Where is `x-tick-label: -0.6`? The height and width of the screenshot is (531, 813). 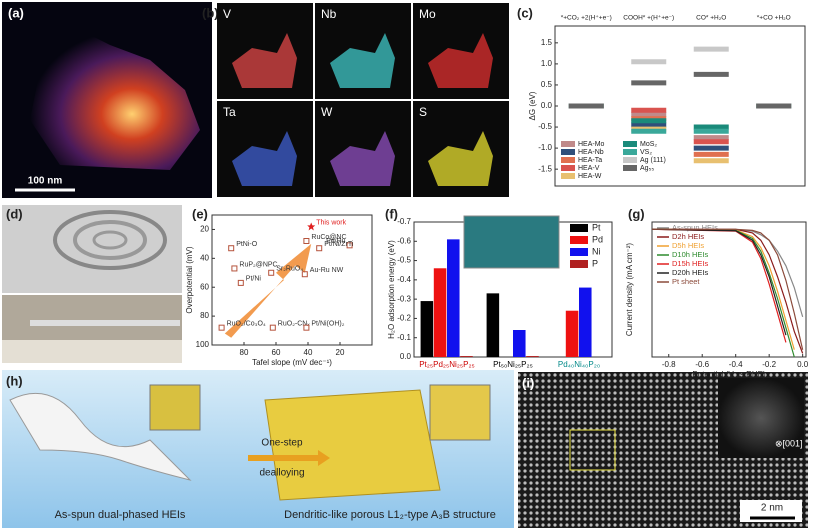
x-tick-label: -0.6 is located at coordinates (702, 364).